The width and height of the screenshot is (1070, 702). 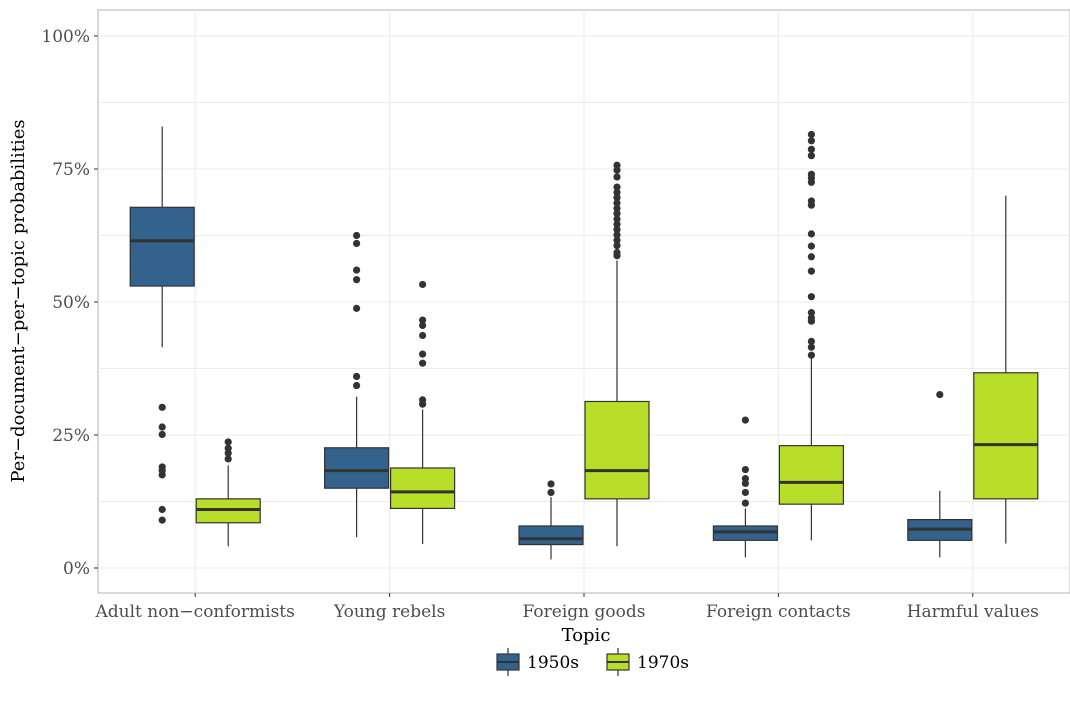 What do you see at coordinates (553, 663) in the screenshot?
I see `legend-label: 1950s` at bounding box center [553, 663].